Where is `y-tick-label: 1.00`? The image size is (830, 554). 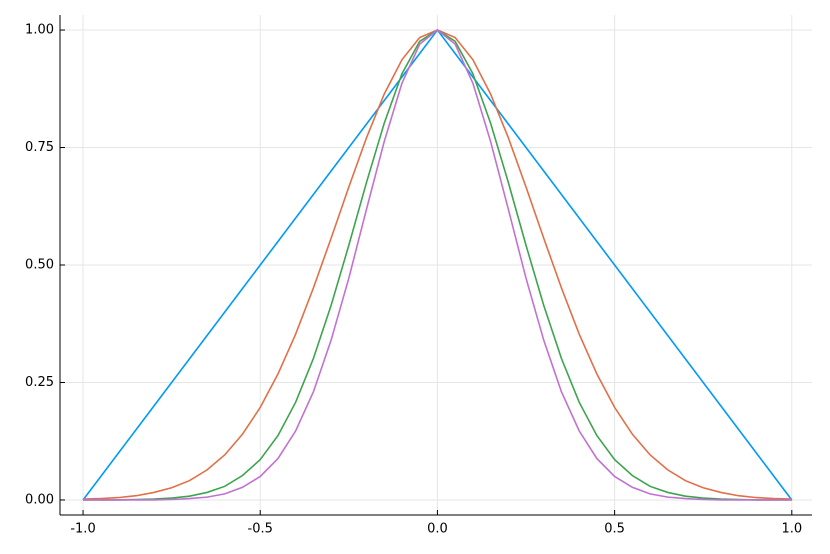
y-tick-label: 1.00 is located at coordinates (39, 30).